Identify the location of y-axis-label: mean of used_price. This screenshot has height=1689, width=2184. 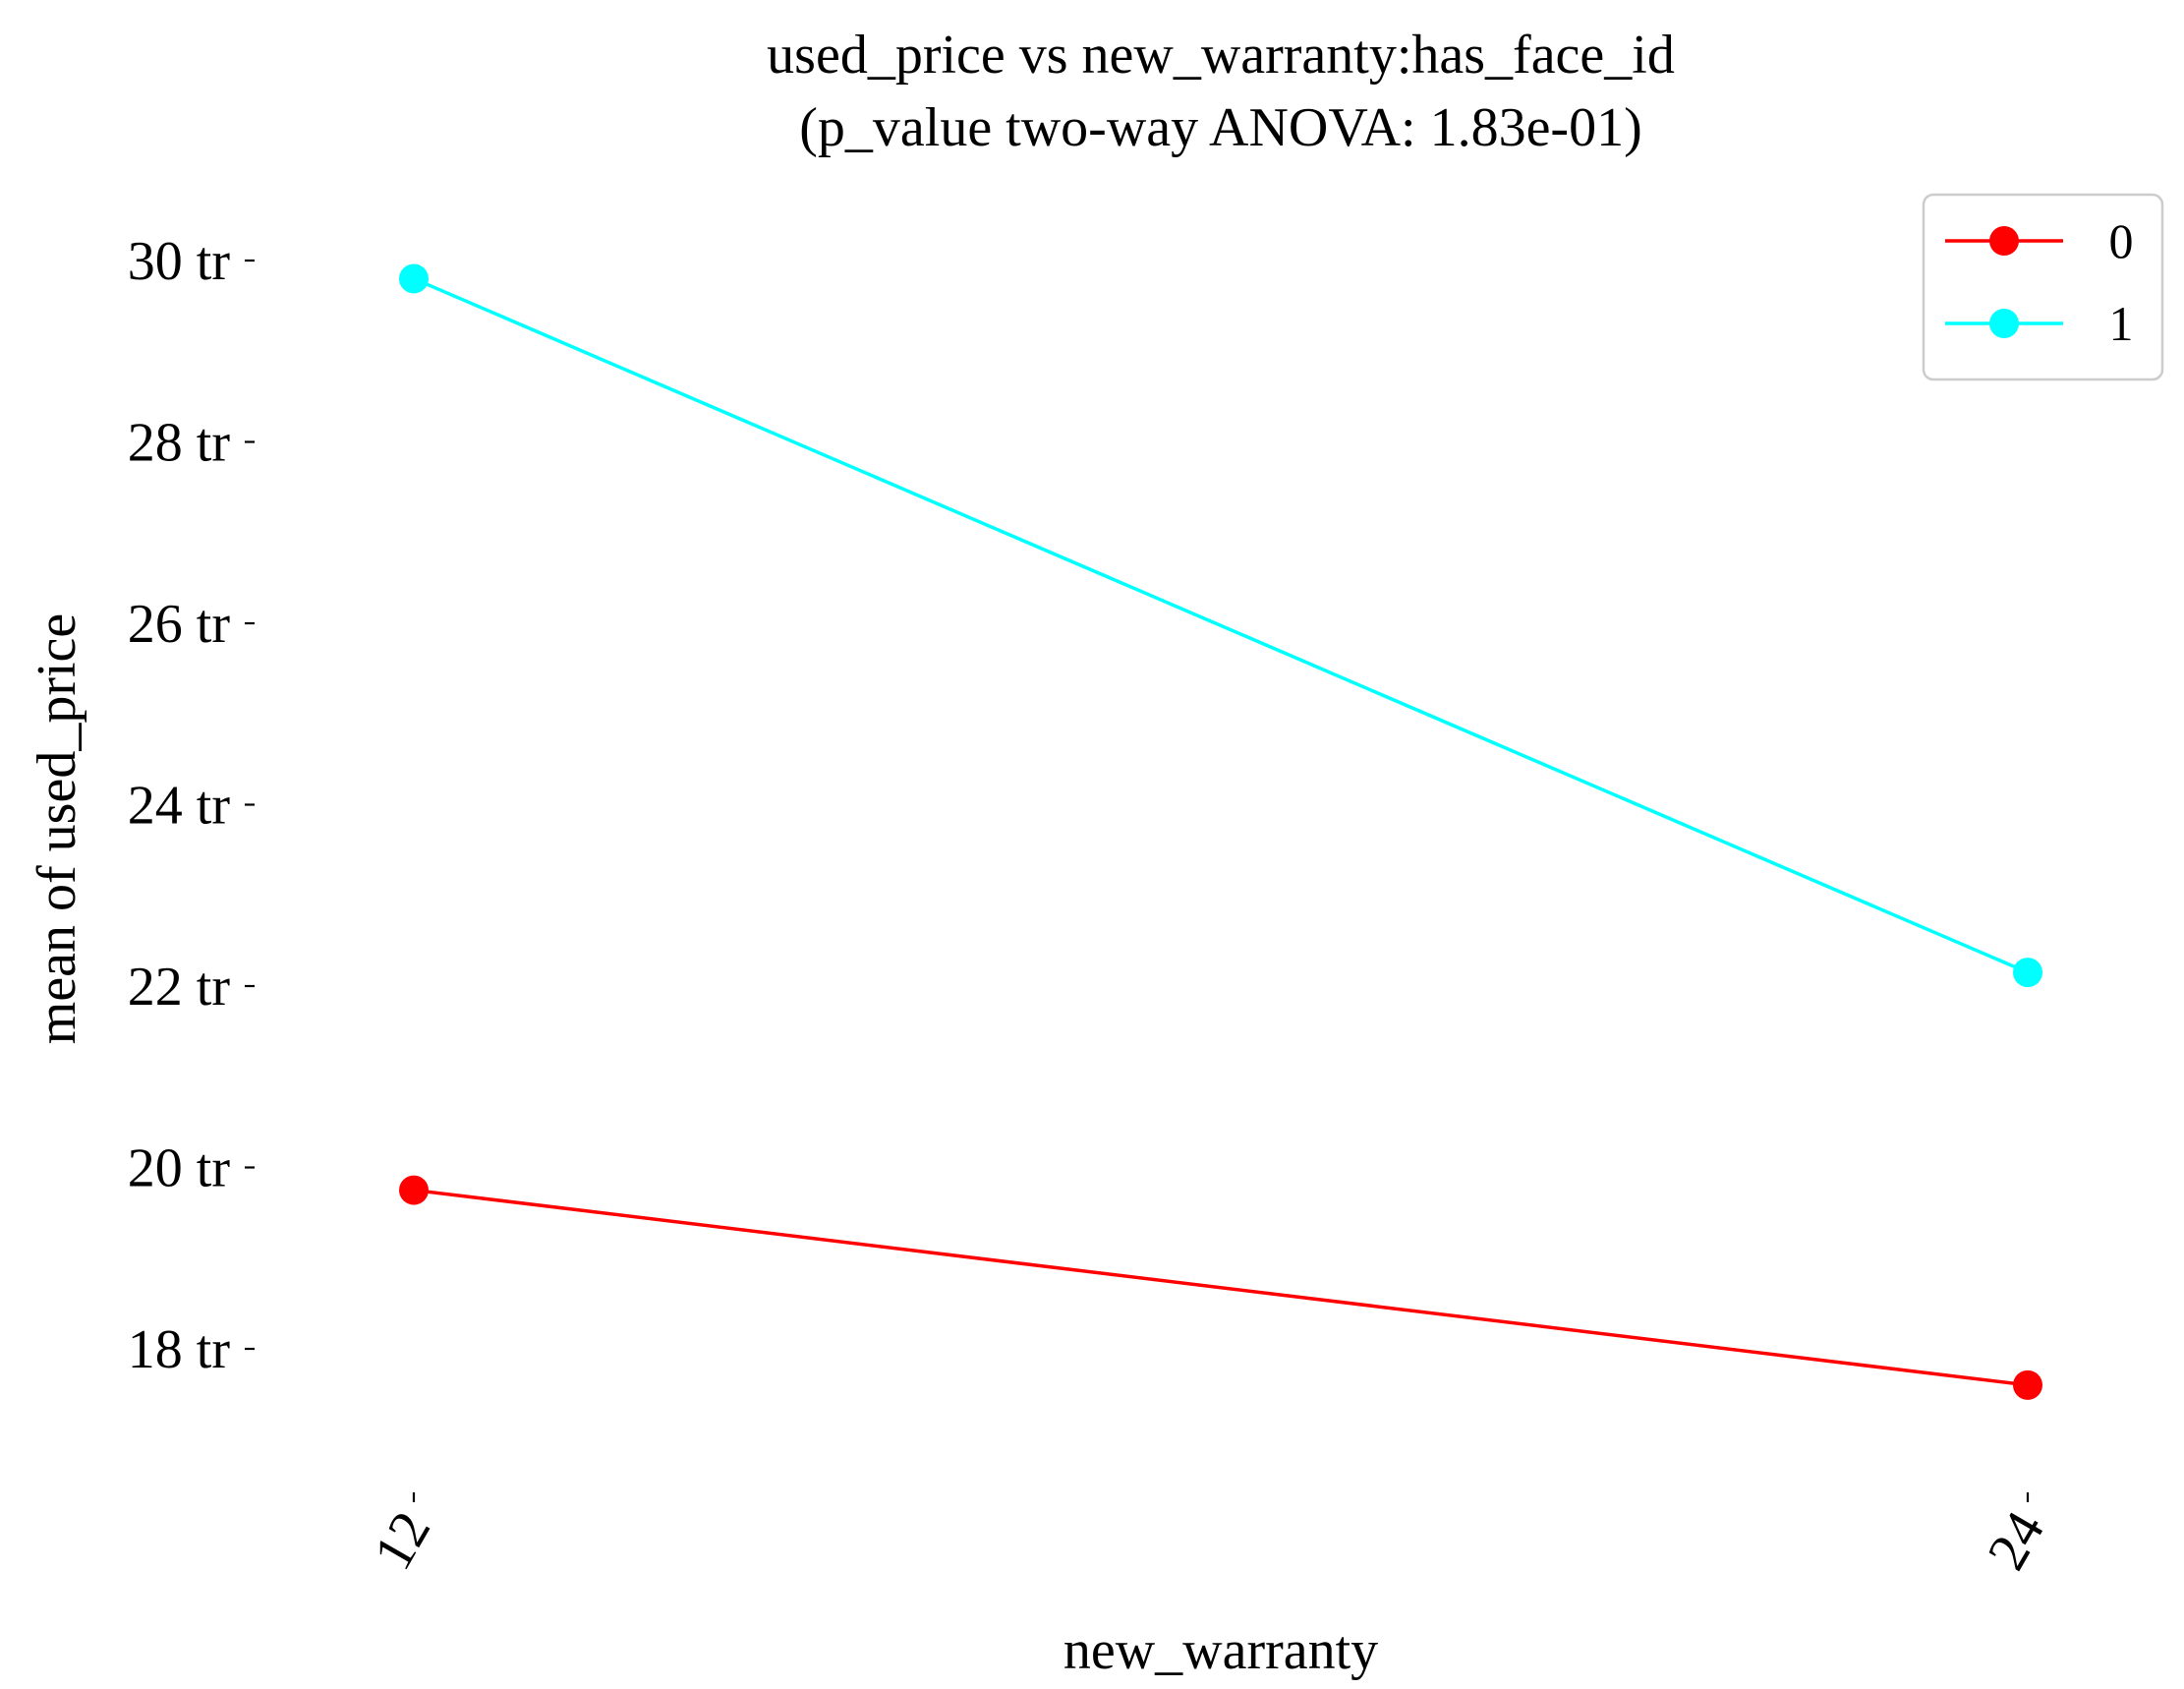
(57, 829).